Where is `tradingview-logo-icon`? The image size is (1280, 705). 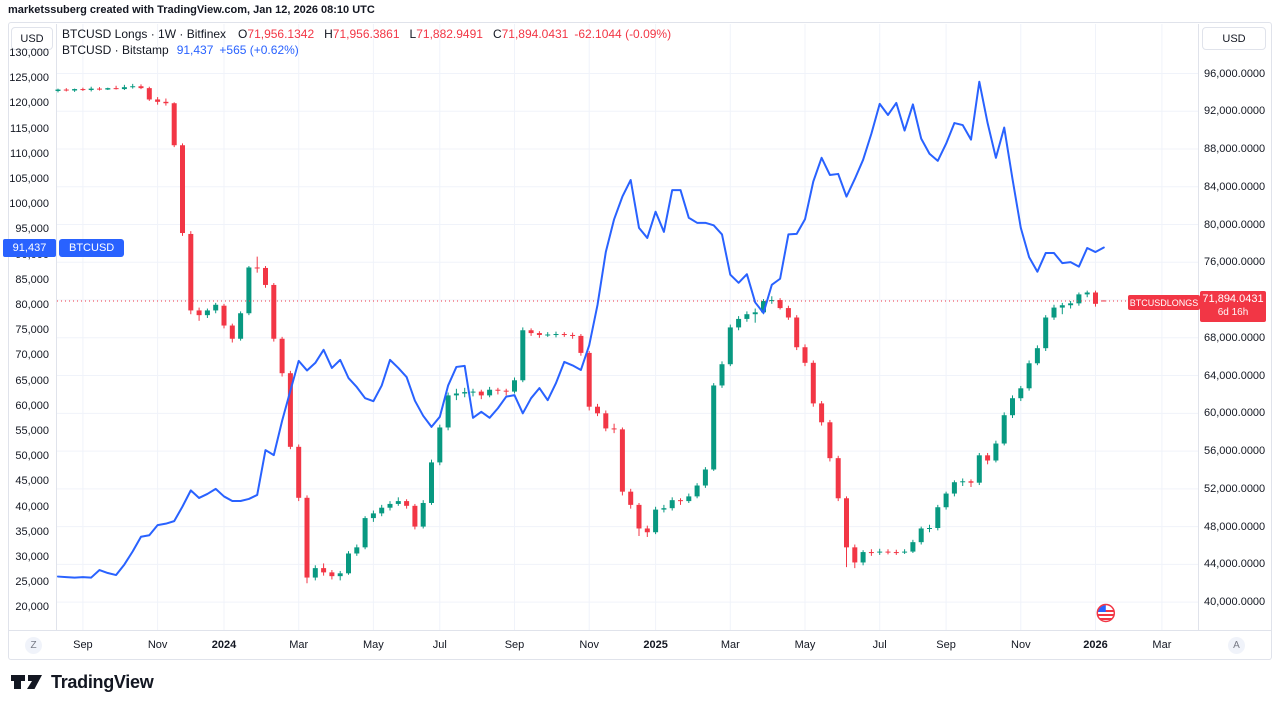 tradingview-logo-icon is located at coordinates (26, 682).